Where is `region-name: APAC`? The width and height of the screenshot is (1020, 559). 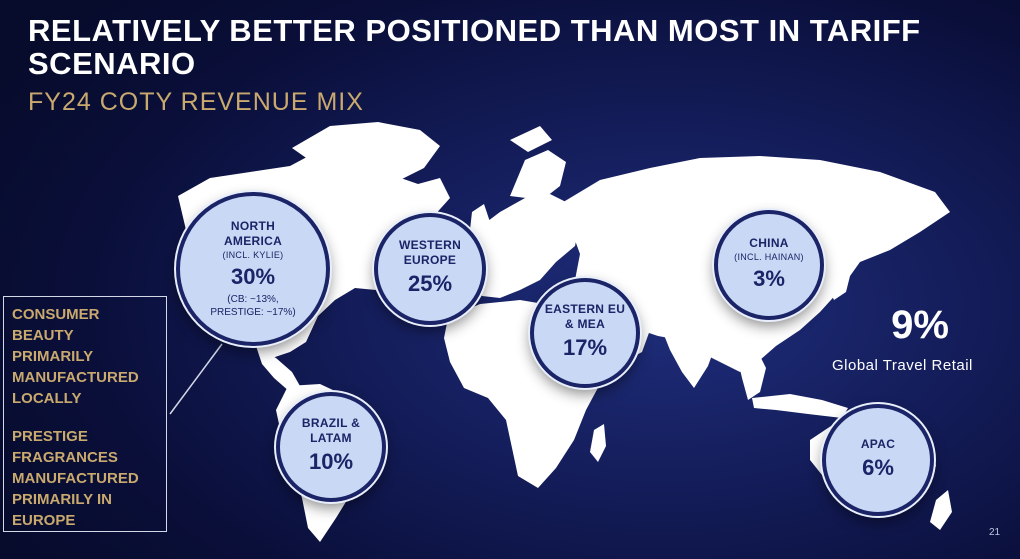
region-name: APAC is located at coordinates (878, 443).